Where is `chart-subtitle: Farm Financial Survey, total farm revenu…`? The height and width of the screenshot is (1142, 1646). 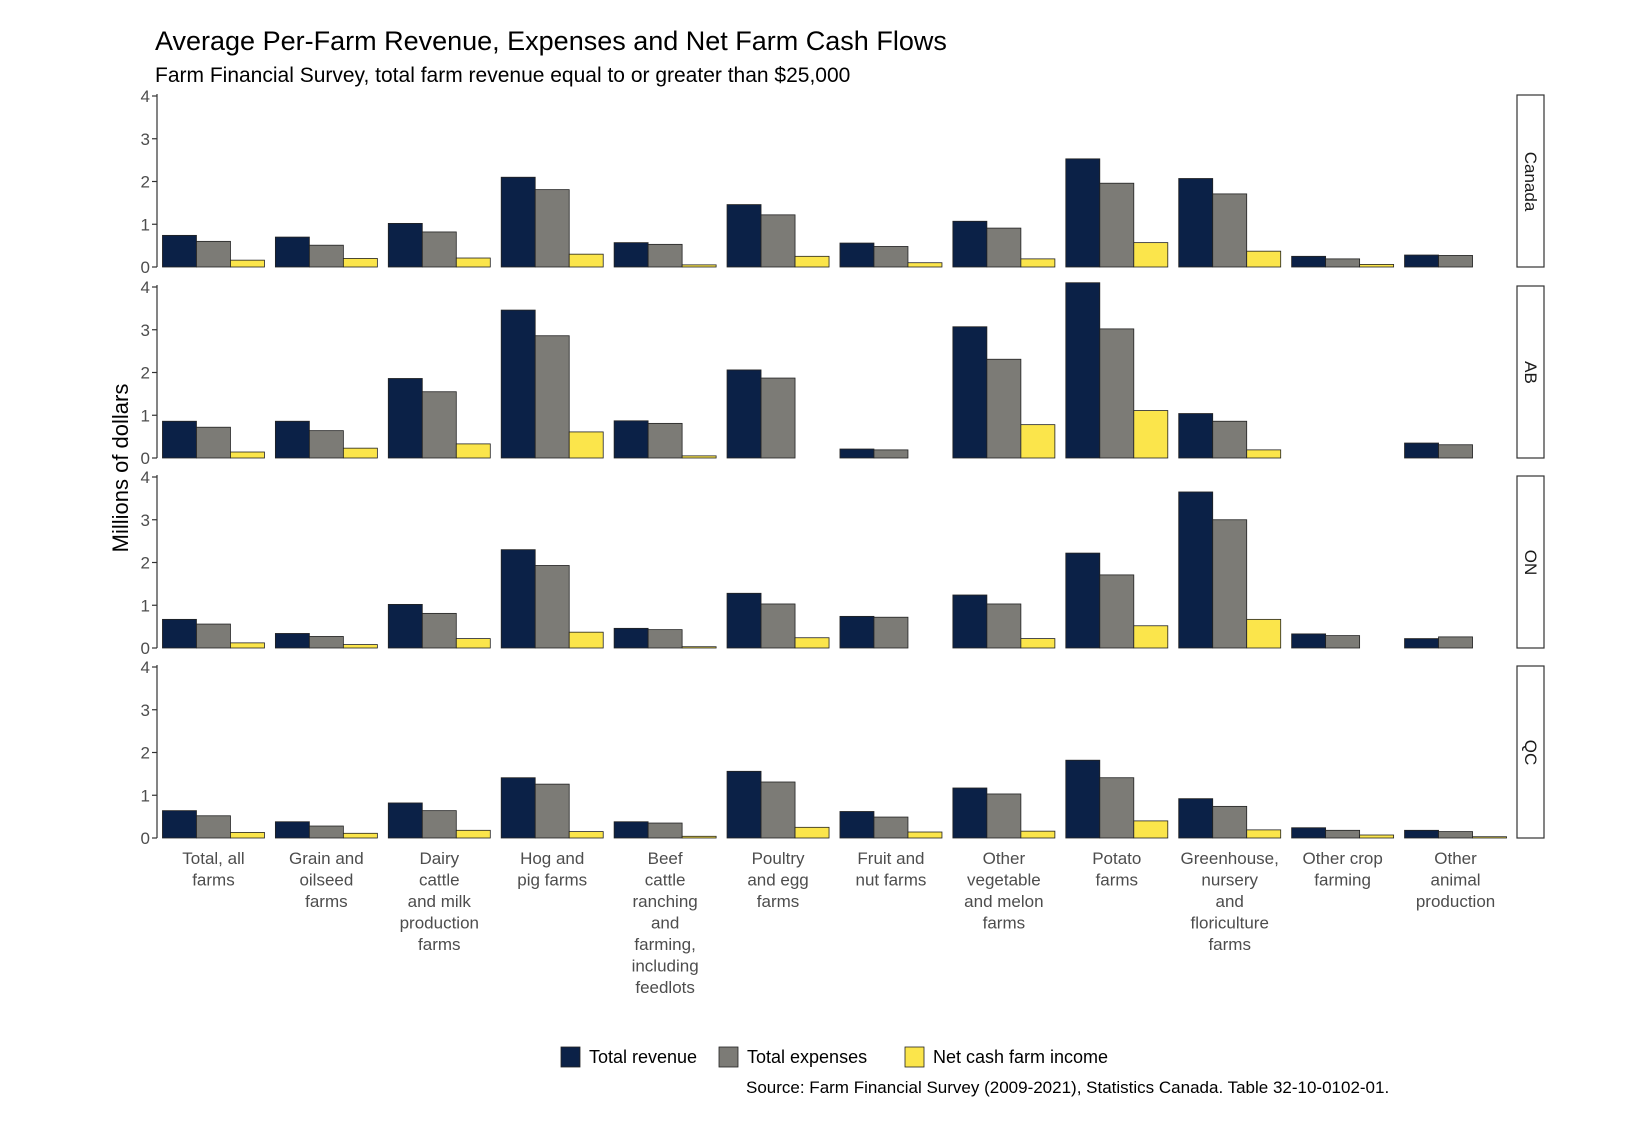
chart-subtitle: Farm Financial Survey, total farm revenu… is located at coordinates (503, 75).